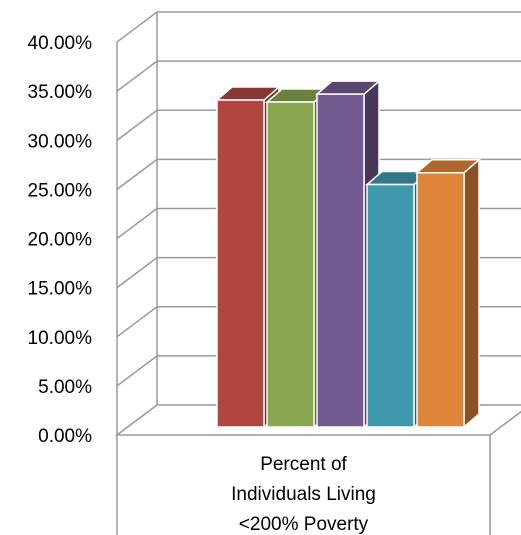 The width and height of the screenshot is (521, 535). What do you see at coordinates (304, 524) in the screenshot?
I see `category-label-line: <200% Poverty` at bounding box center [304, 524].